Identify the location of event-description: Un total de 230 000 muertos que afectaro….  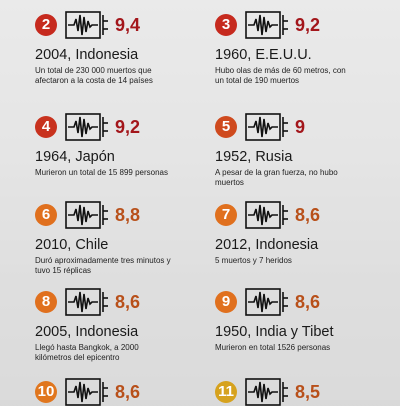
(94, 75).